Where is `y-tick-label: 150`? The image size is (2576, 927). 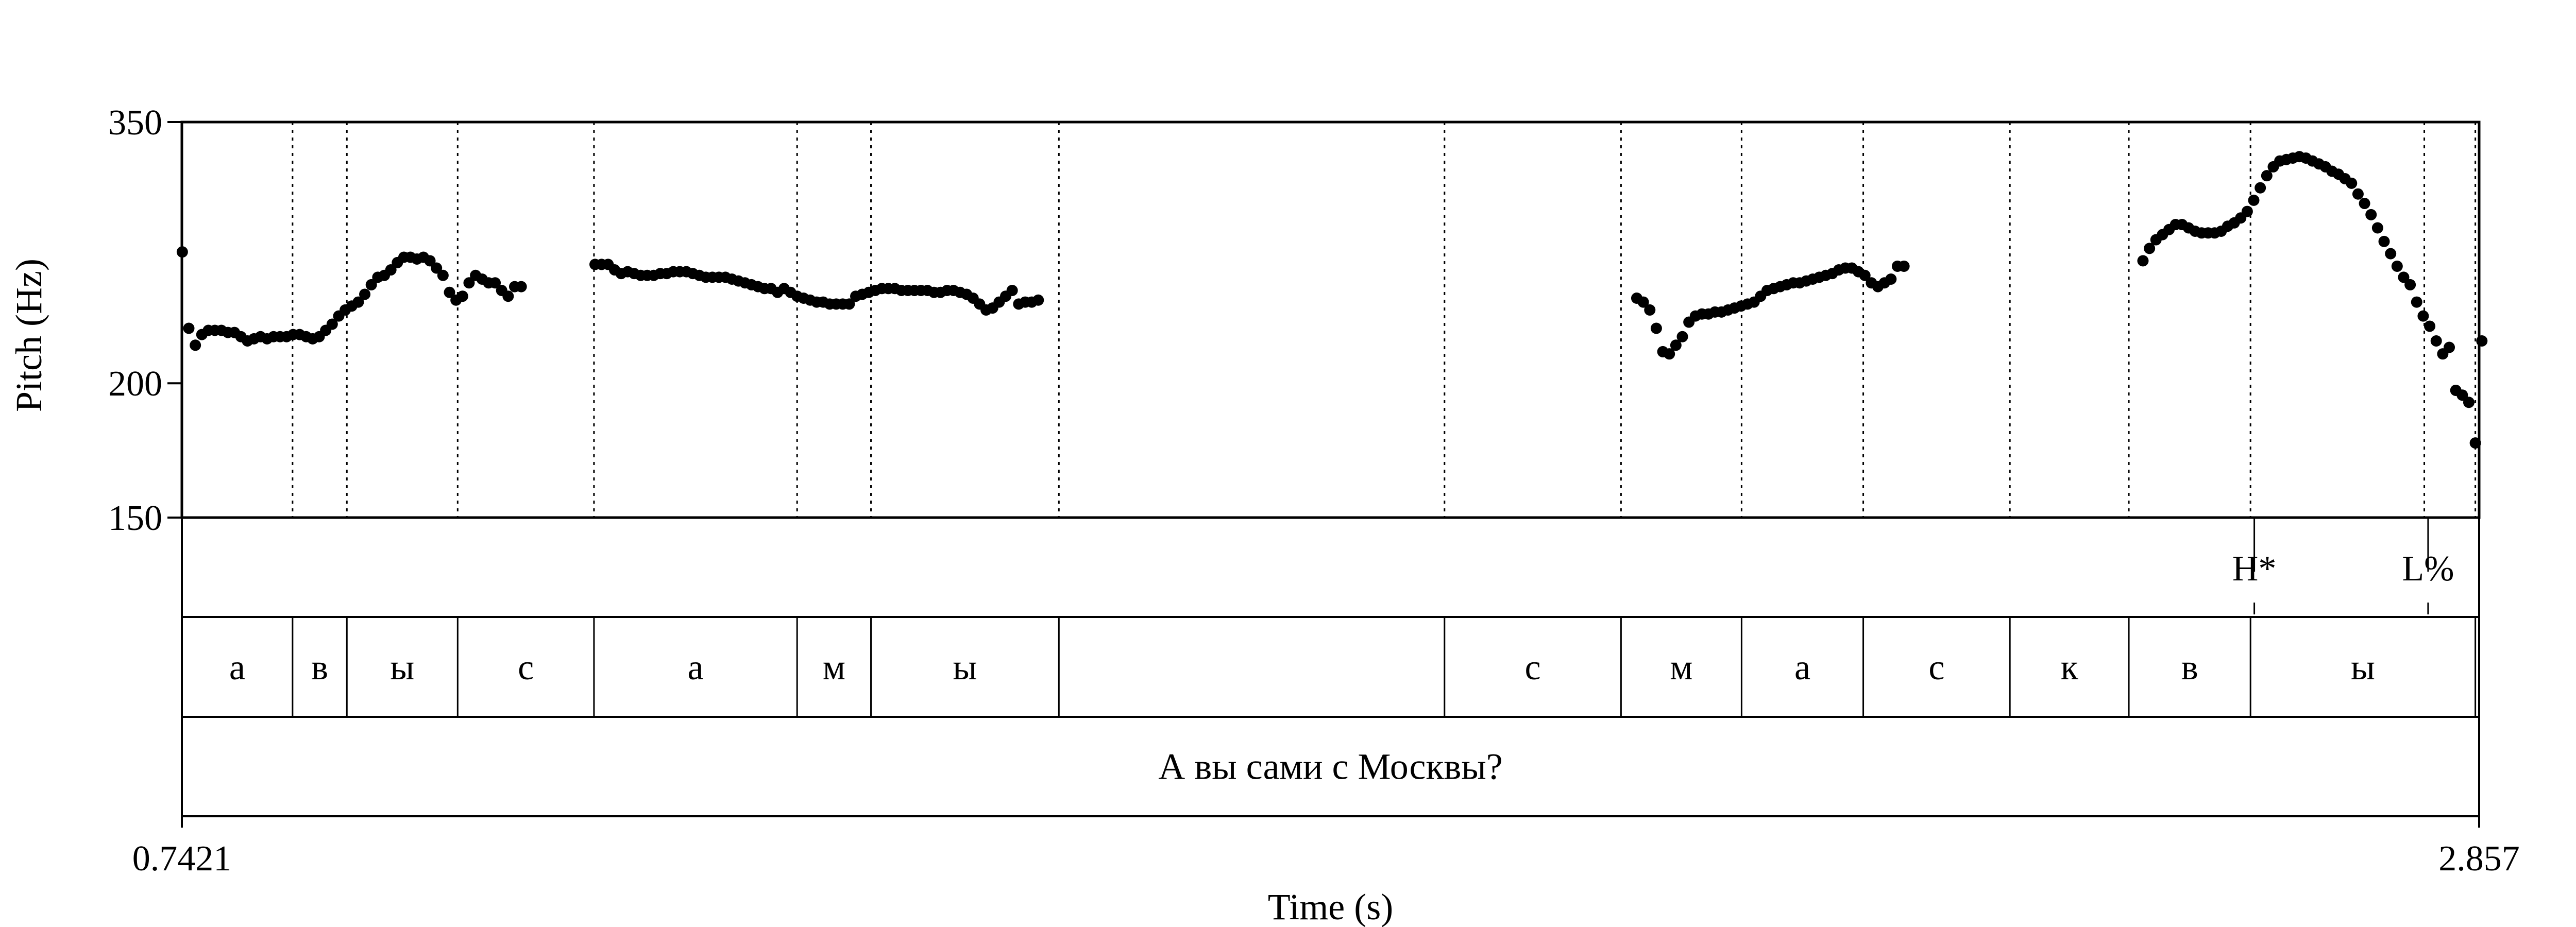
y-tick-label: 150 is located at coordinates (135, 518).